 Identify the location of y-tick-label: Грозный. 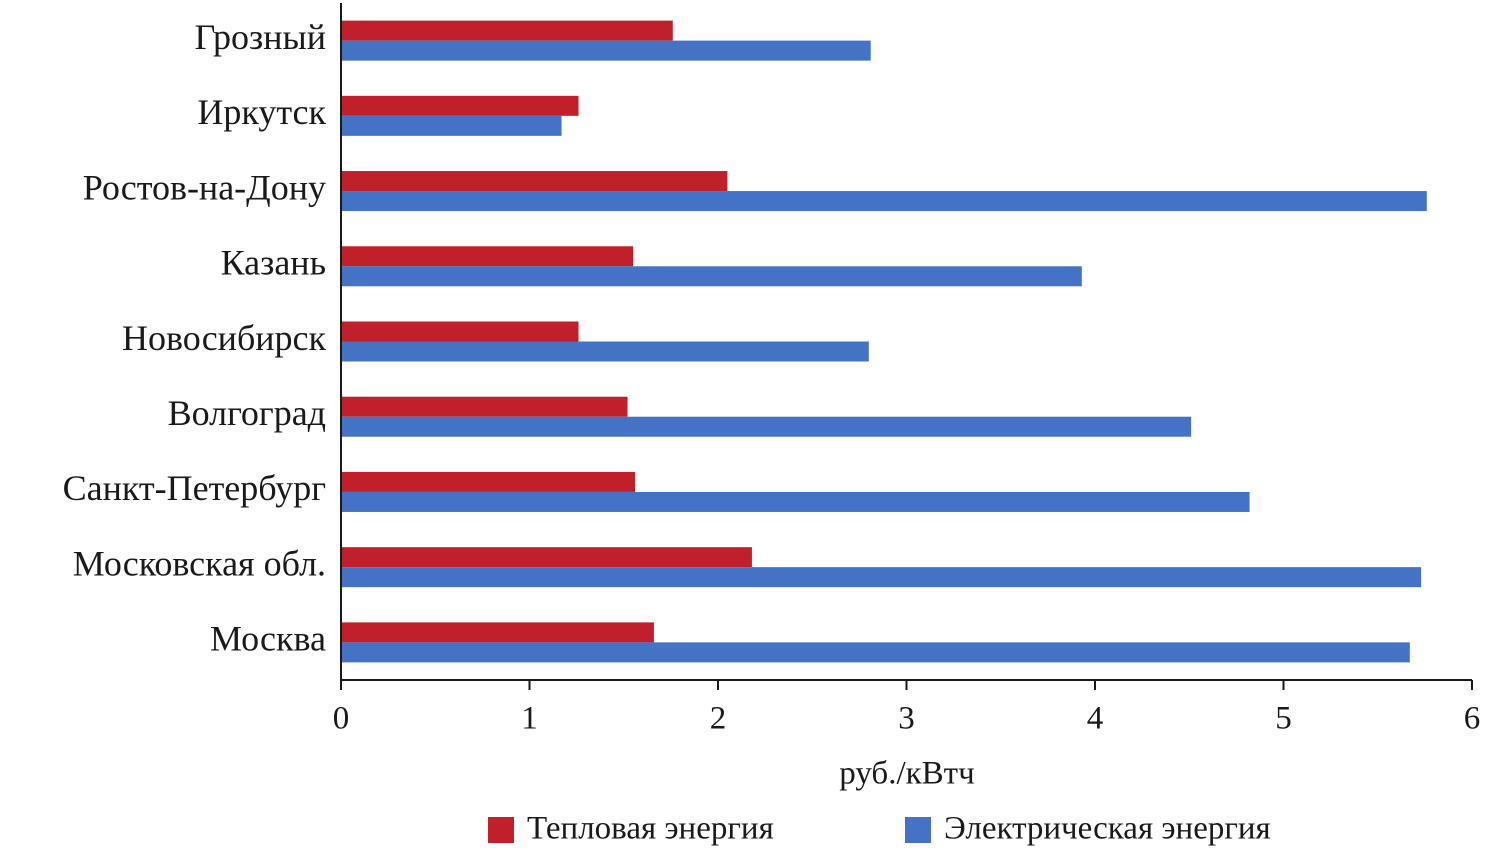
(260, 37).